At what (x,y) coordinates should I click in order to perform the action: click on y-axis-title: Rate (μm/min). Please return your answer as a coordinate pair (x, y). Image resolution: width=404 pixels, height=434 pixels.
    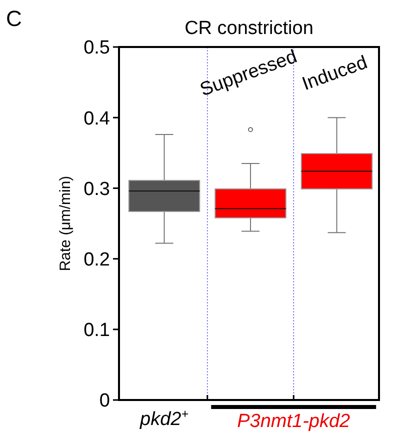
    Looking at the image, I should click on (65, 224).